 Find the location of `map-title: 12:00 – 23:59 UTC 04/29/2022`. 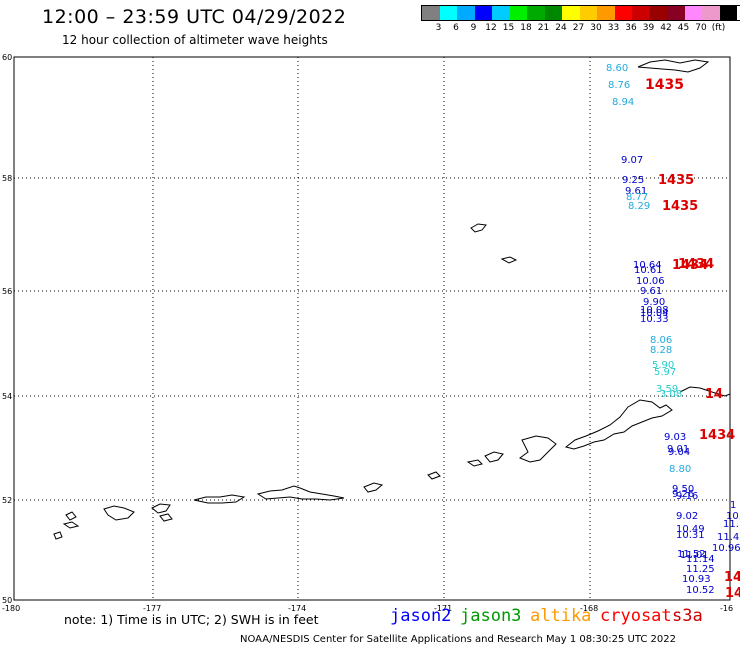

map-title: 12:00 – 23:59 UTC 04/29/2022 is located at coordinates (194, 17).